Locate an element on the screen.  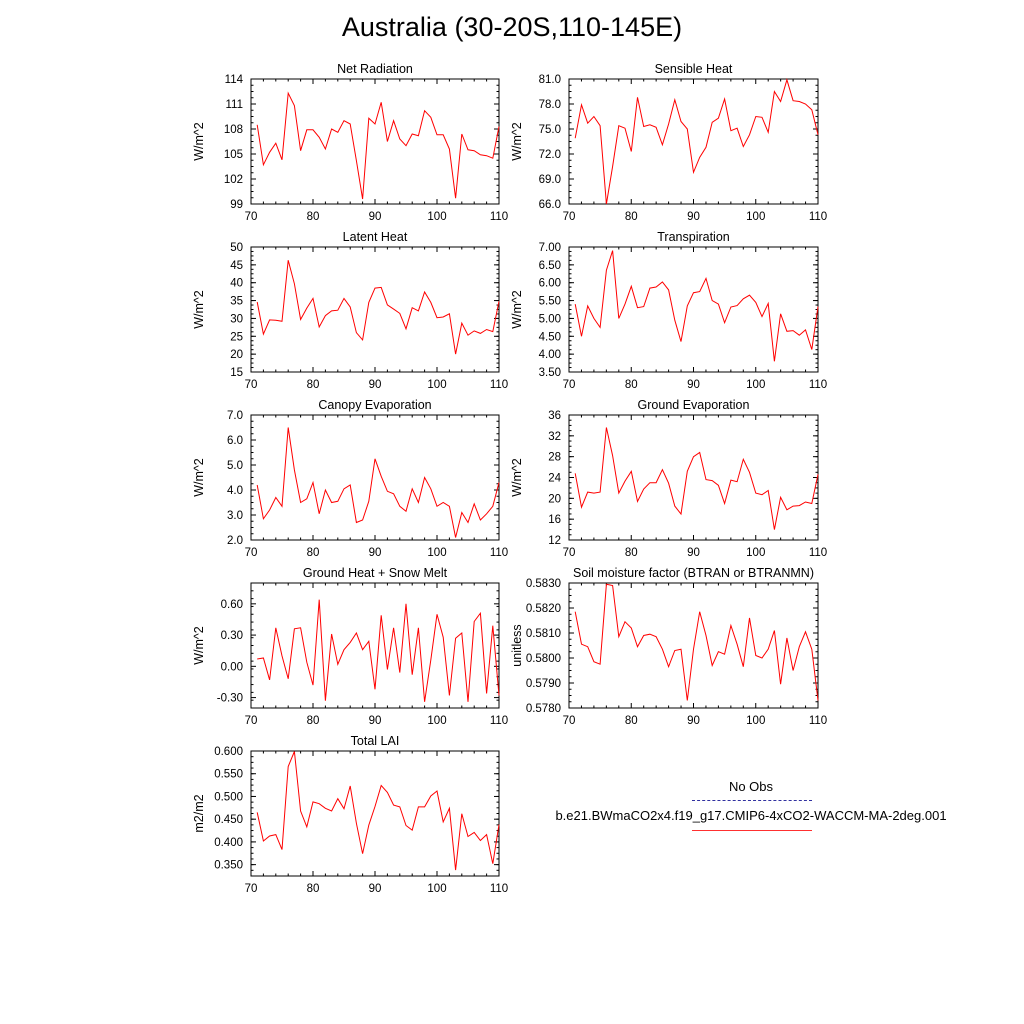
panel-title: Latent Heat is located at coordinates (375, 237).